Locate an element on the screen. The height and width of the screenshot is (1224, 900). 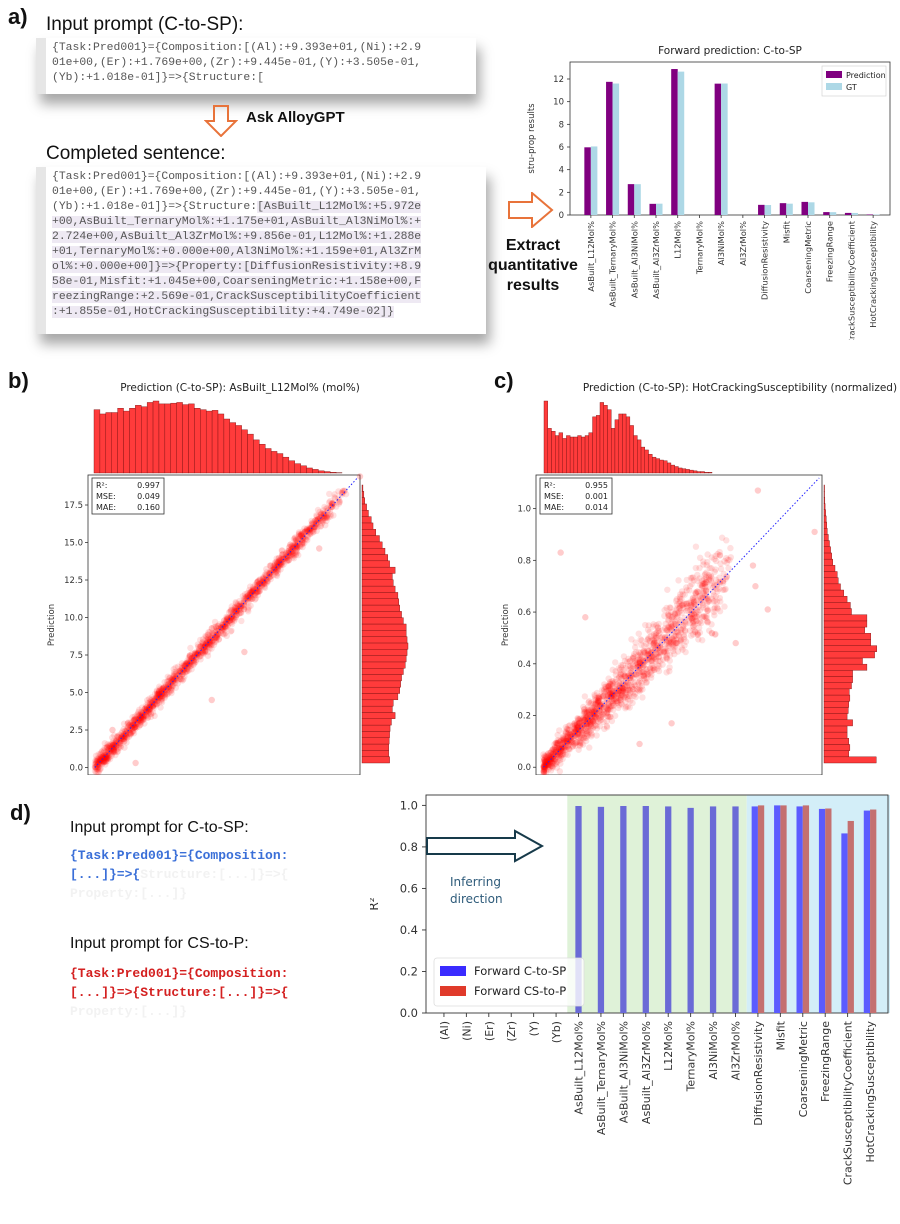
scatter-points is located at coordinates (227, 624).